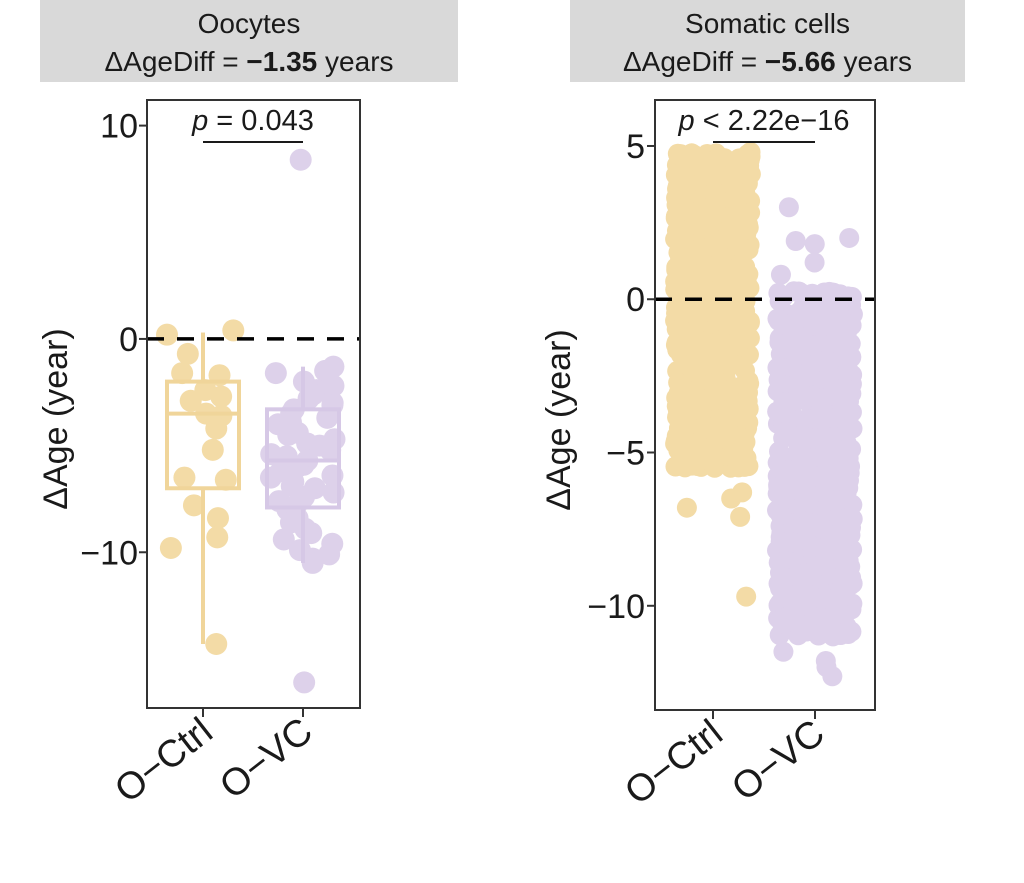 The image size is (1024, 883). What do you see at coordinates (772, 121) in the screenshot?
I see `p-value-text: < 2.22e−16` at bounding box center [772, 121].